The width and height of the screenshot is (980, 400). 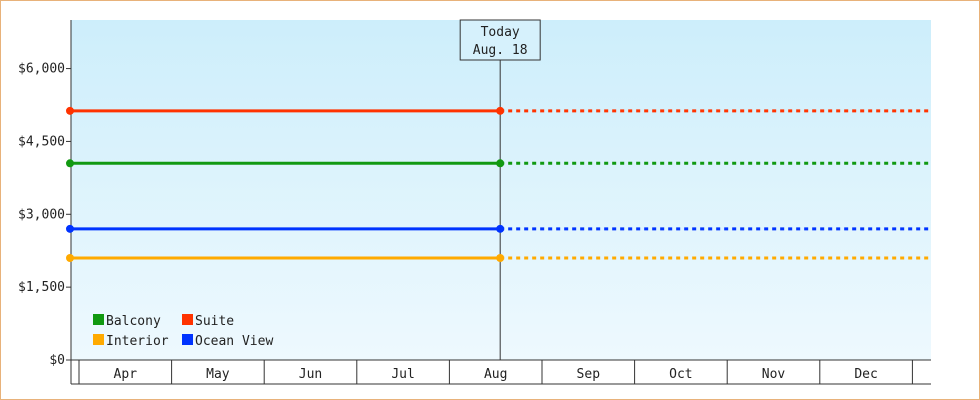 What do you see at coordinates (402, 374) in the screenshot?
I see `month-label-jul: Jul` at bounding box center [402, 374].